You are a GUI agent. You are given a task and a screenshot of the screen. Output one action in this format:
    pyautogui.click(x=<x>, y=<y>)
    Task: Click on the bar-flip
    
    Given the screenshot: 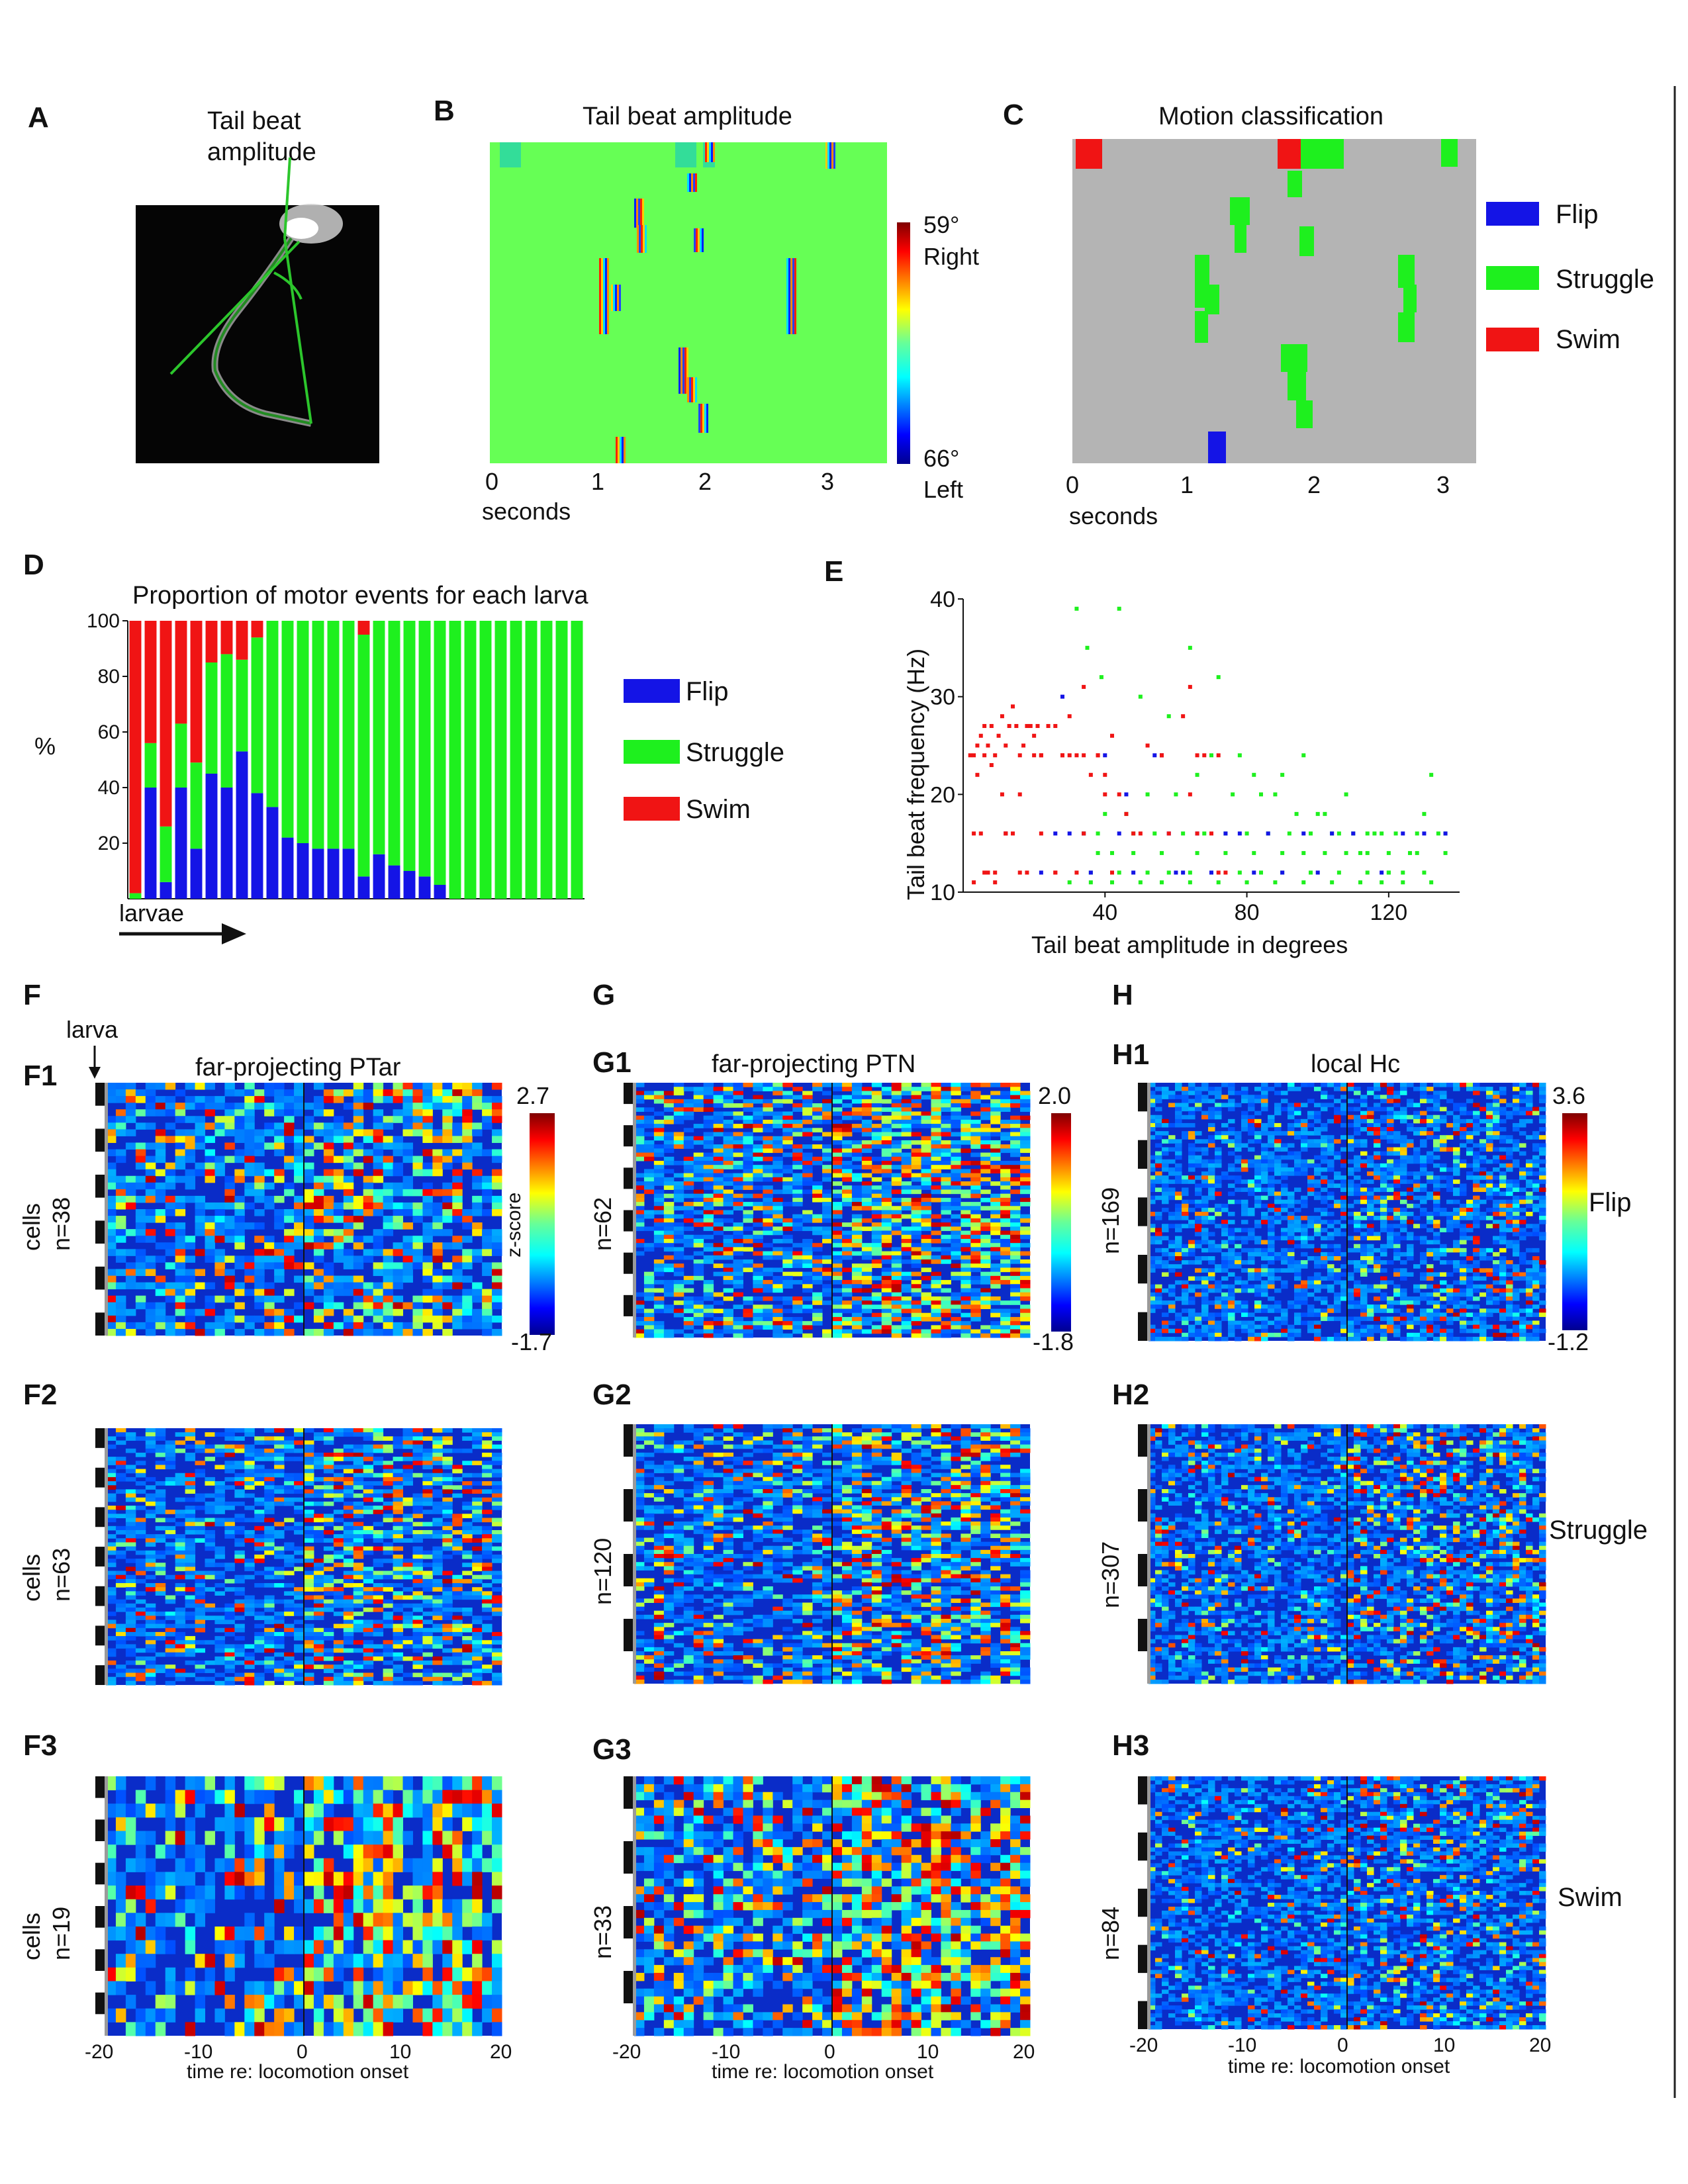 What is the action you would take?
    pyautogui.click(x=226, y=843)
    